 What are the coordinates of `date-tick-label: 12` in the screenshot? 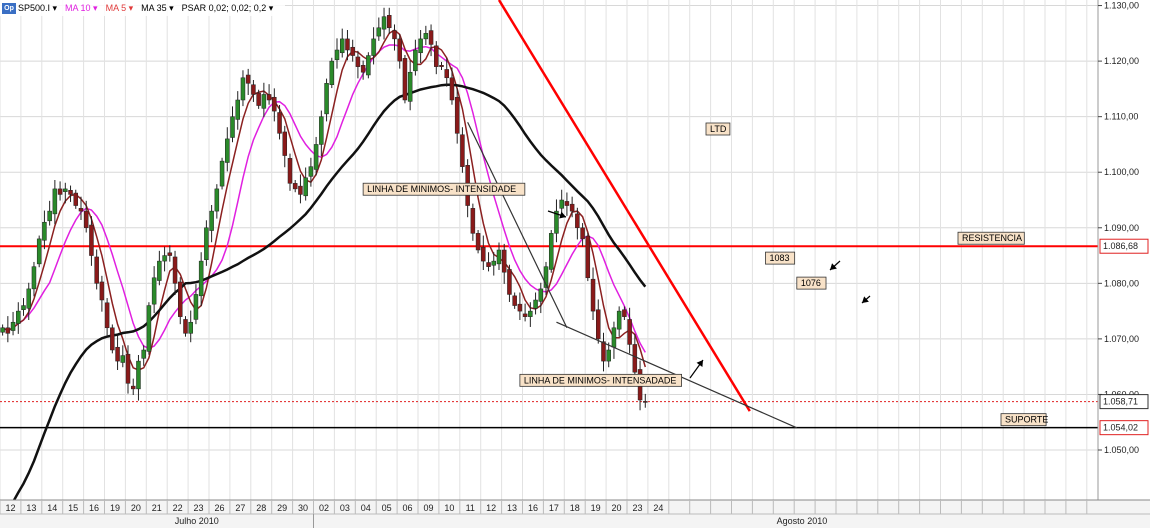 It's located at (491, 508).